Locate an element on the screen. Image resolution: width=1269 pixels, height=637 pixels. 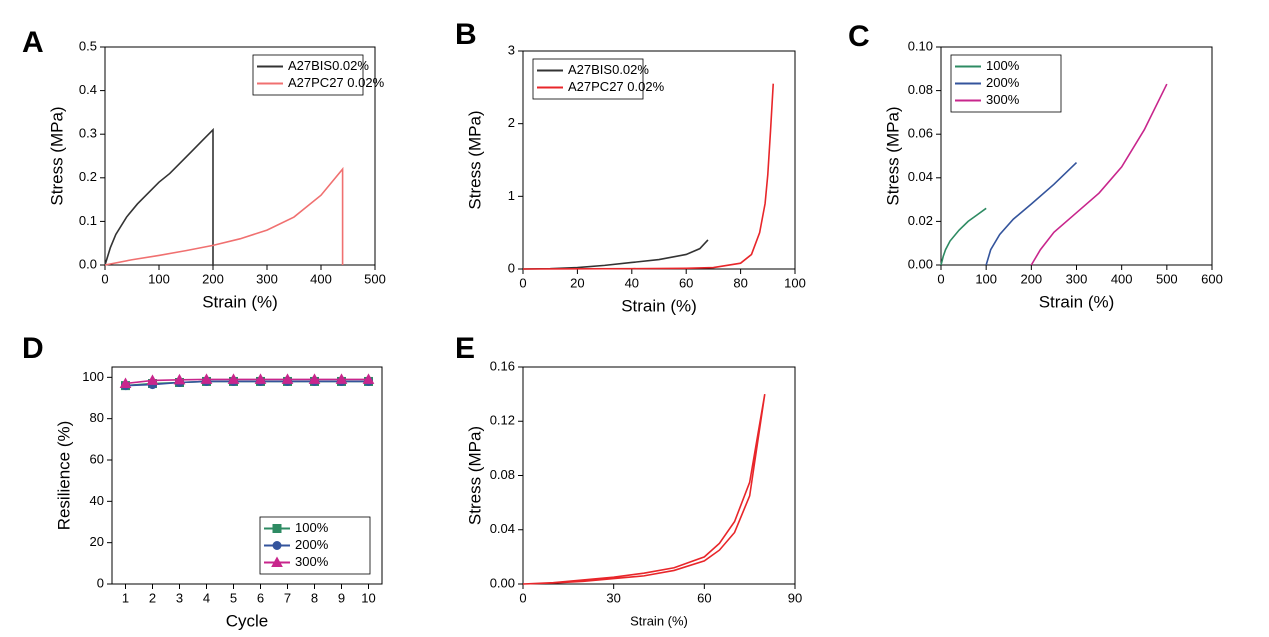
x-tick-label: 5 is located at coordinates (233, 597).